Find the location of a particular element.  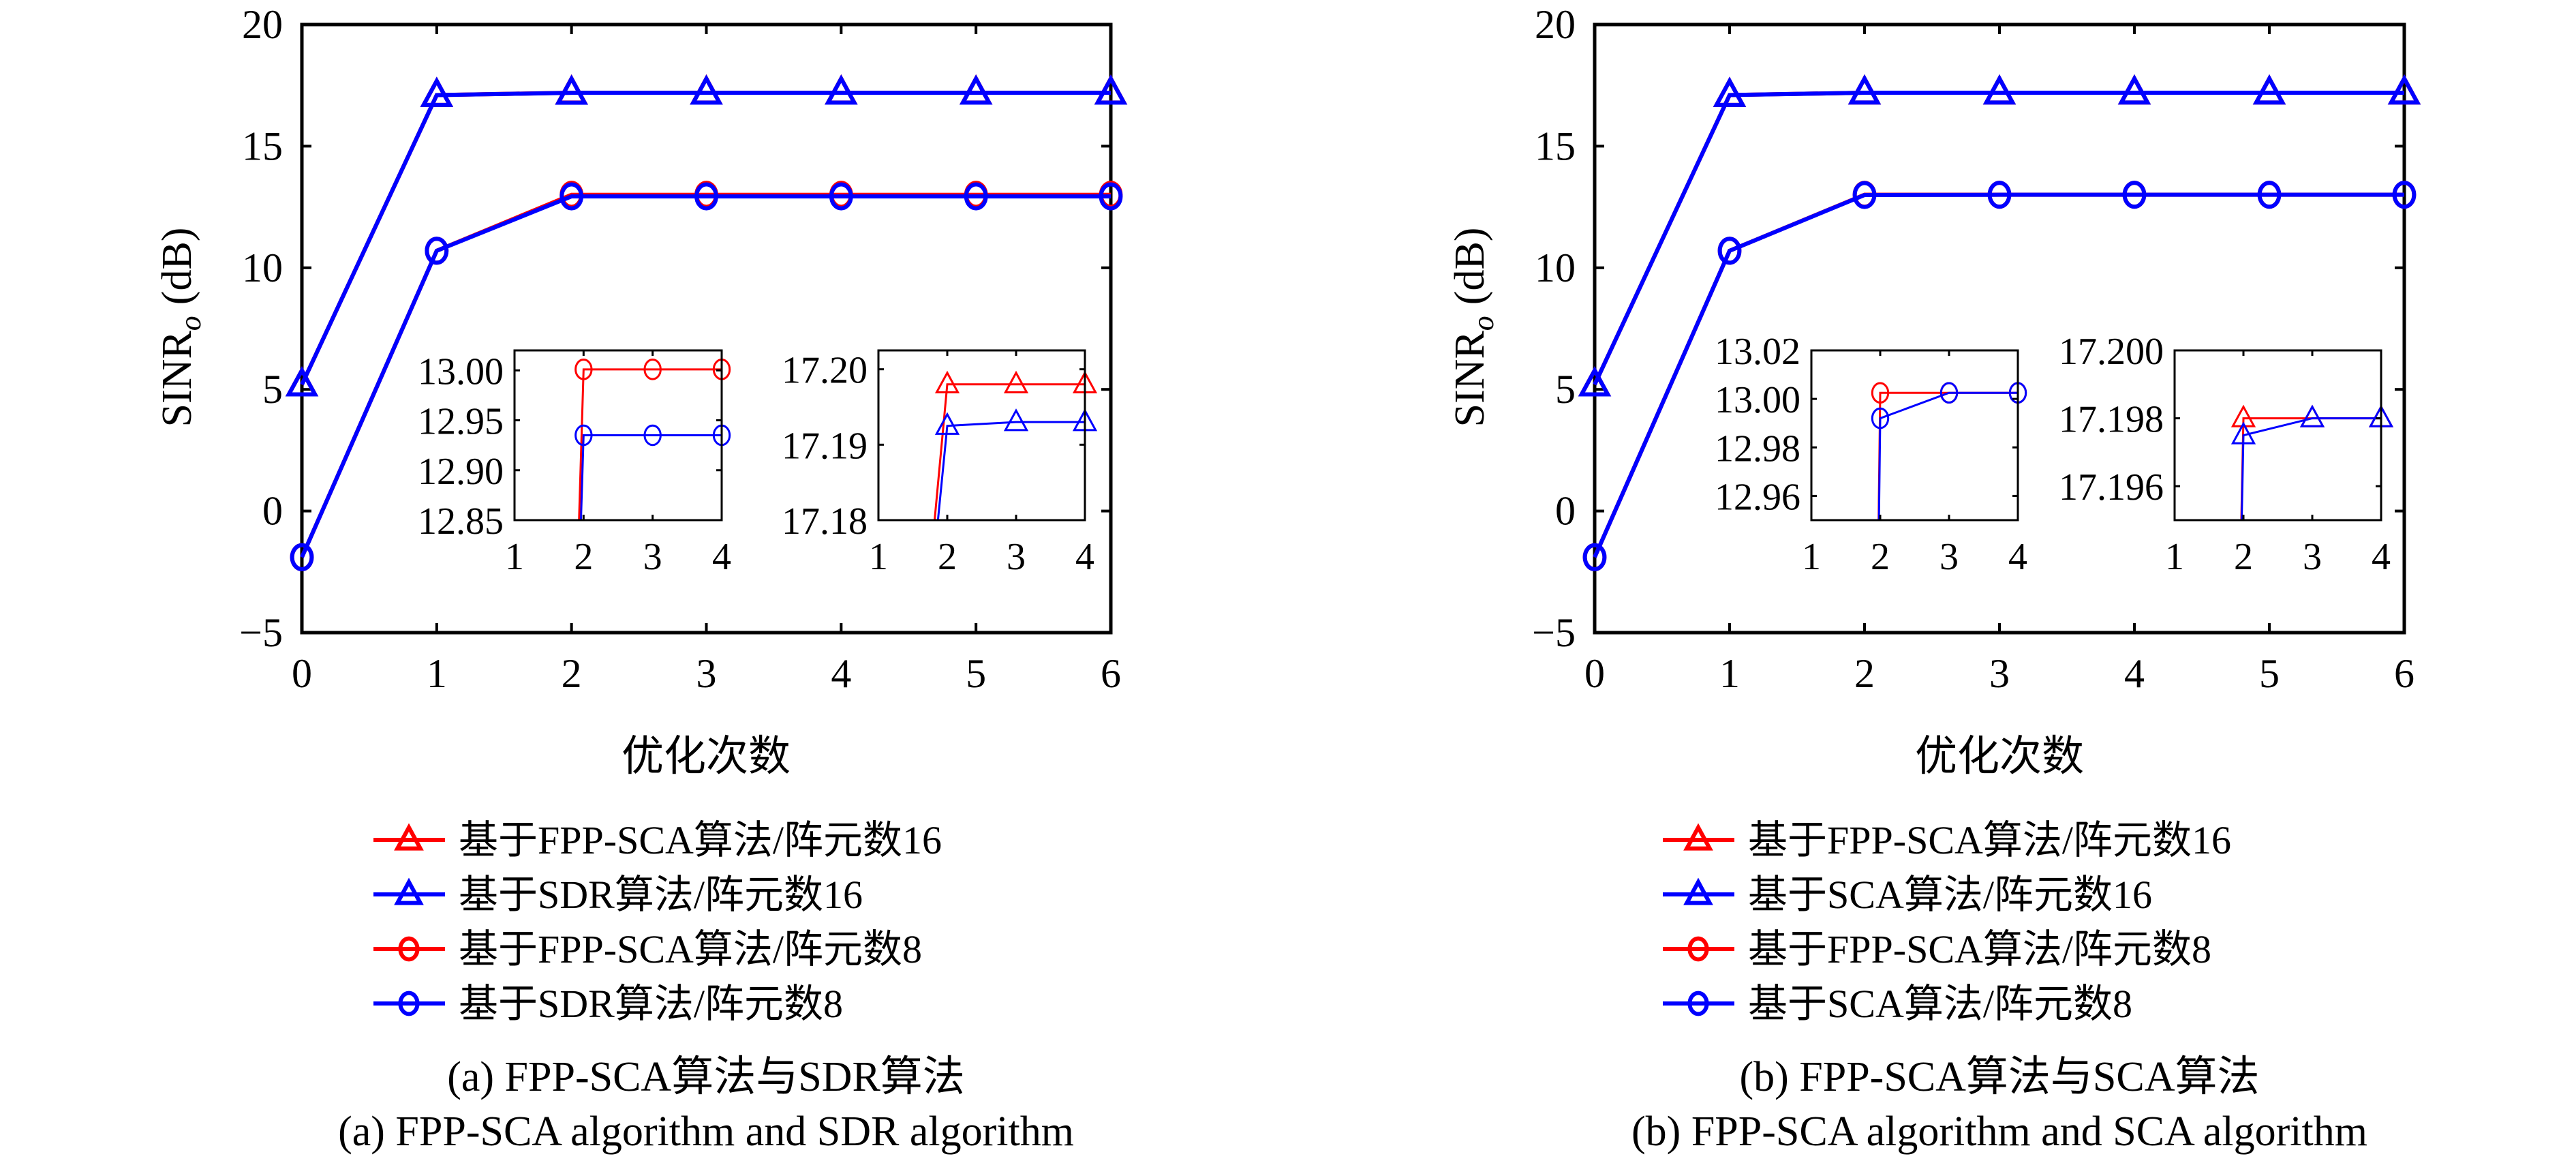

legend-item: 基于FPP-SCA算法/阵元数8 is located at coordinates (647, 949).